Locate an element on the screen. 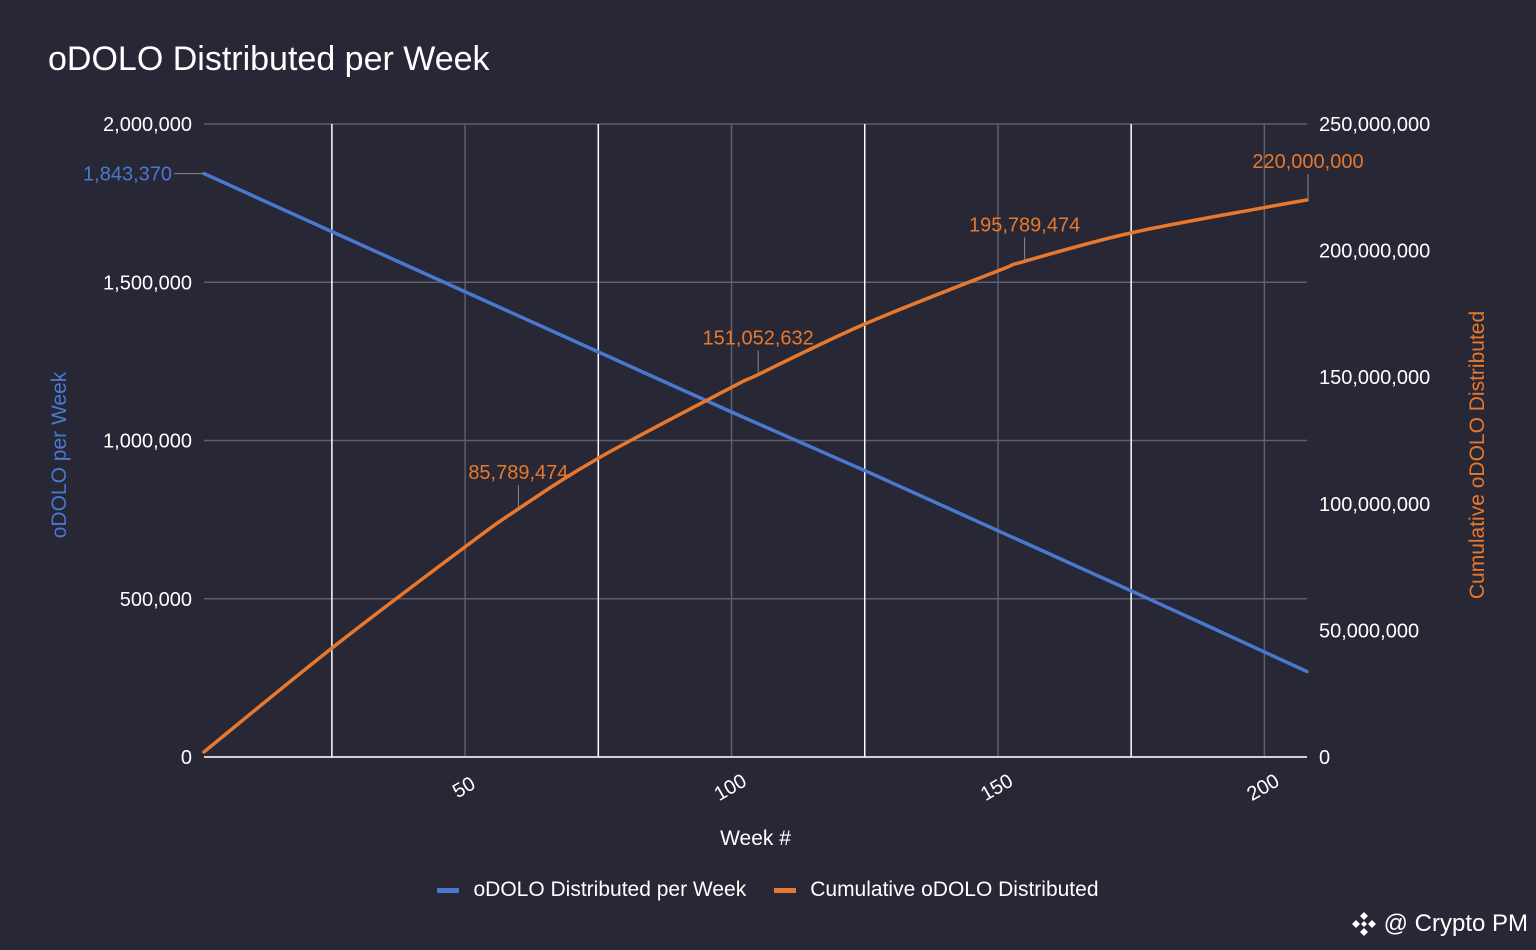  x-tick-label: 100 is located at coordinates (731, 788).